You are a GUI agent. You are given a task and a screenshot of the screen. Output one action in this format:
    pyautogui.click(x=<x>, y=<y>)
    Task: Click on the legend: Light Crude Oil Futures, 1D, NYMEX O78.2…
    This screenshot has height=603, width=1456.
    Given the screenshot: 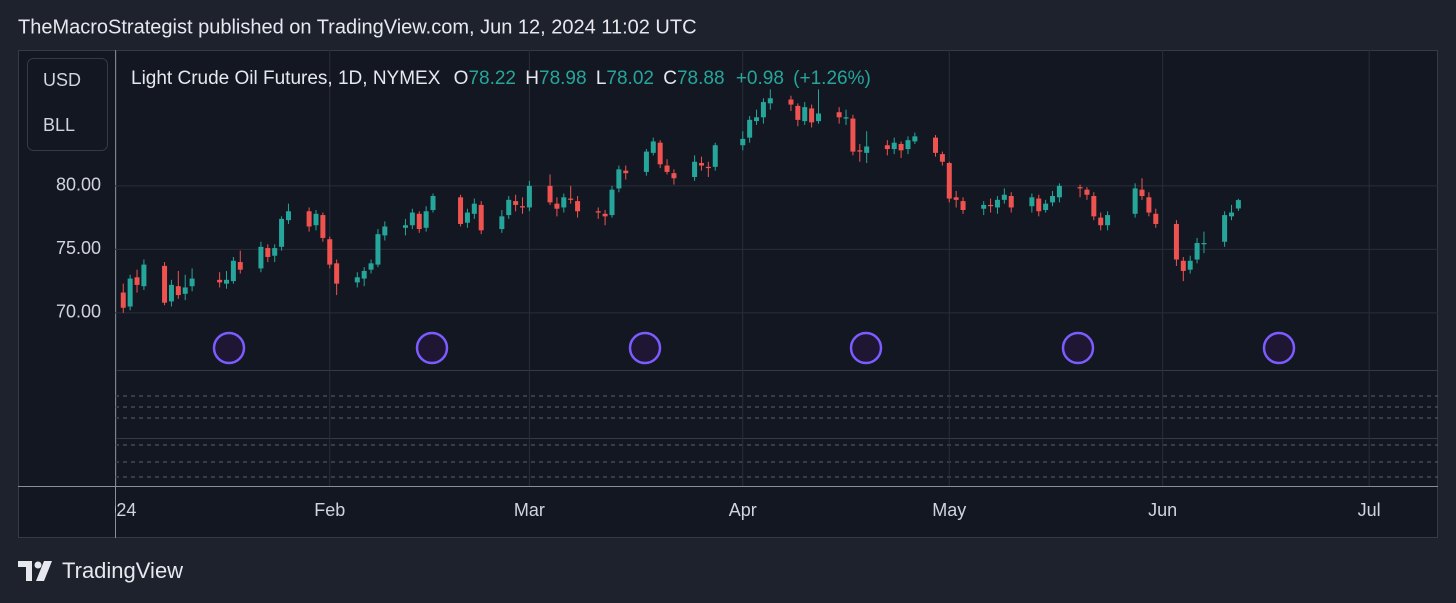 What is the action you would take?
    pyautogui.click(x=501, y=78)
    